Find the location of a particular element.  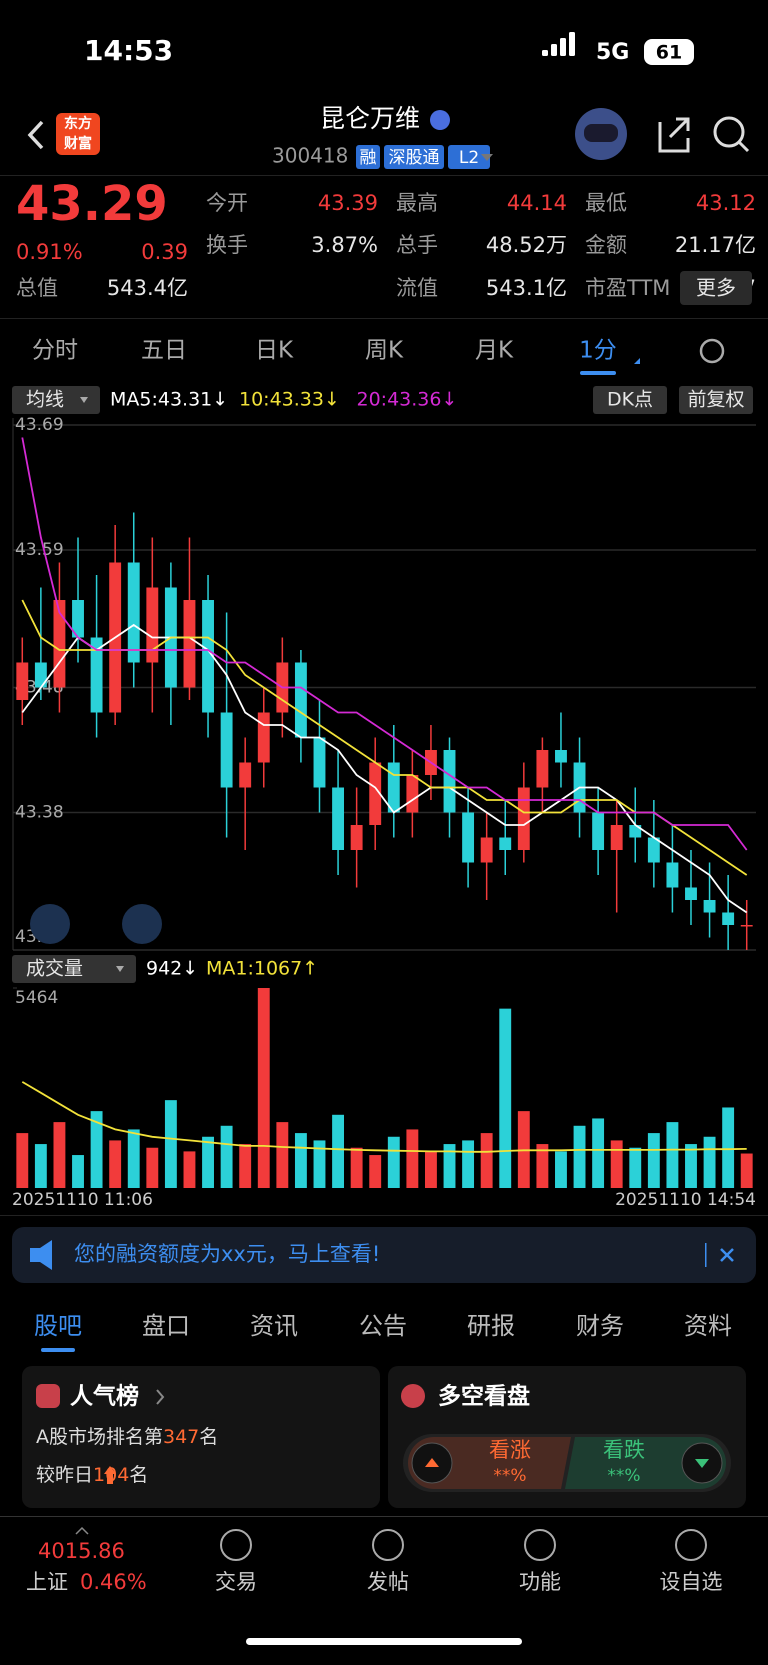

banner is located at coordinates (384, 1255).